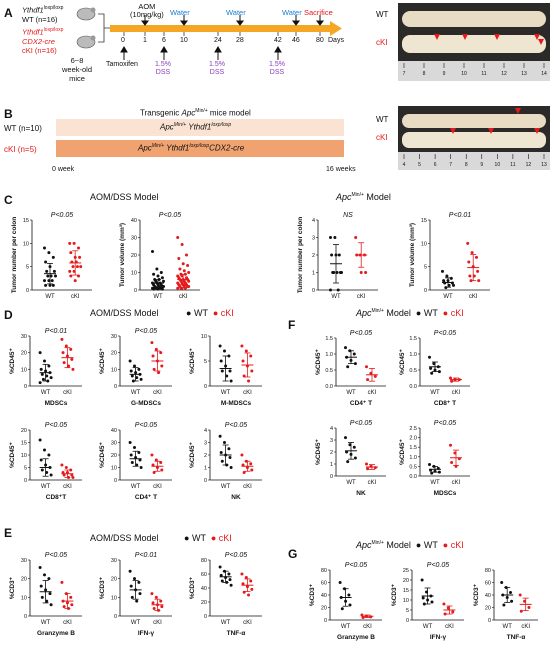  What do you see at coordinates (43, 14) in the screenshot?
I see `group-wt-label: Ythdf1loxp/loxp WT (n=16)` at bounding box center [43, 14].